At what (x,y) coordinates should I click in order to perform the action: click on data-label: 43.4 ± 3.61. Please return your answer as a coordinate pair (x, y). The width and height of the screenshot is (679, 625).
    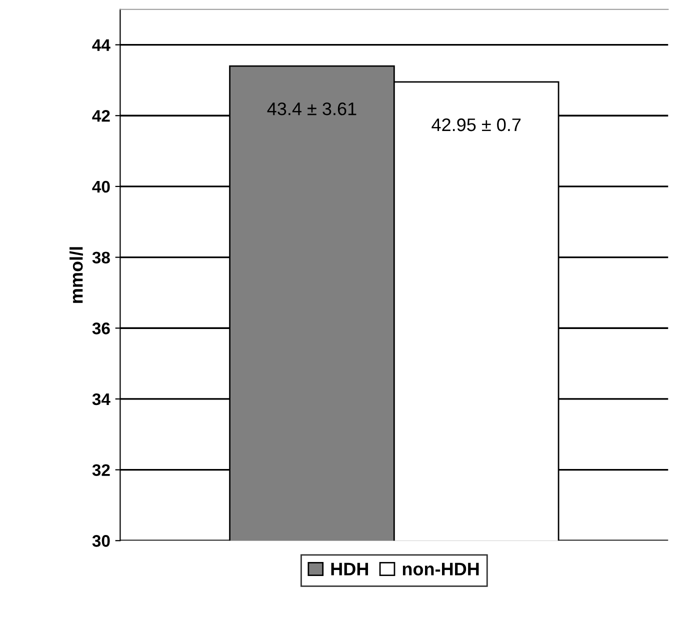
    Looking at the image, I should click on (311, 109).